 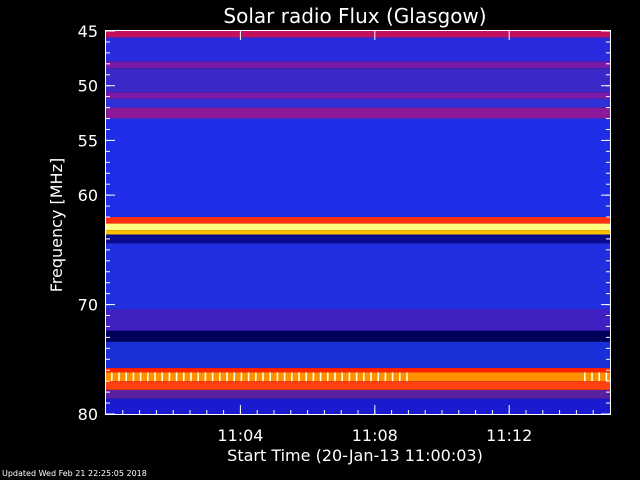 I want to click on y-tick-label: 45, so click(x=88, y=31).